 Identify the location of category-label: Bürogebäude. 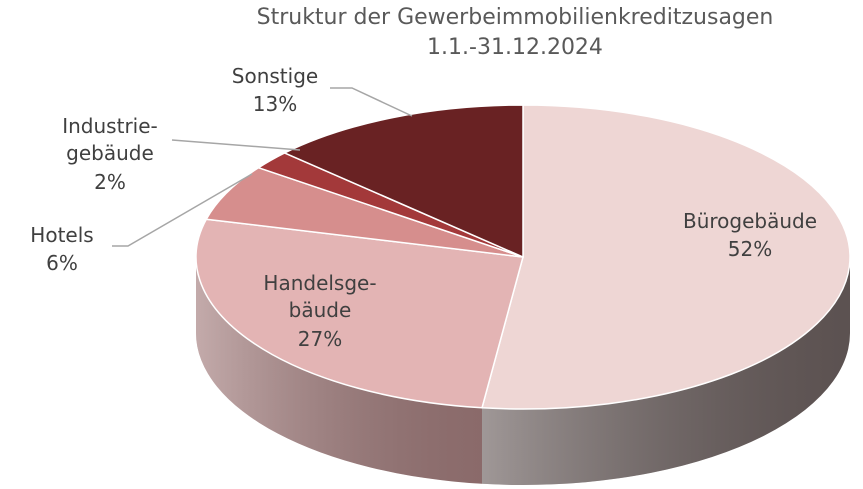
(750, 221).